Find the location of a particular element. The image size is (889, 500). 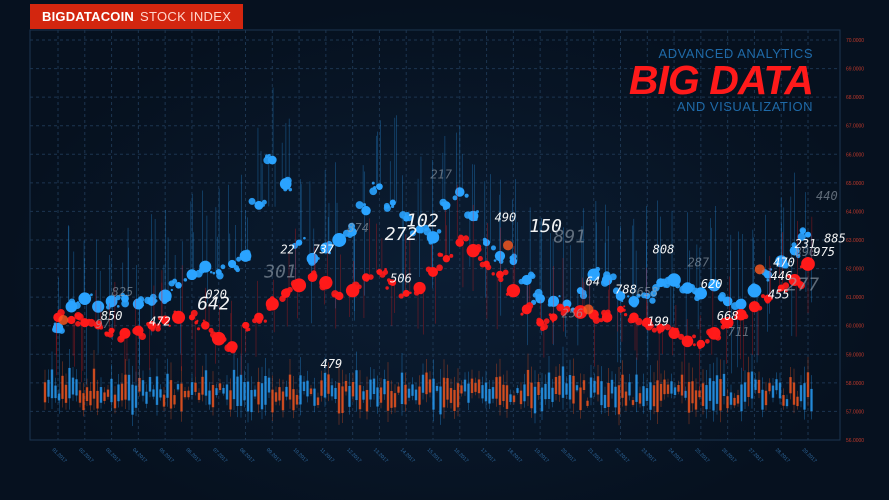

red-data-point is located at coordinates (446, 258).